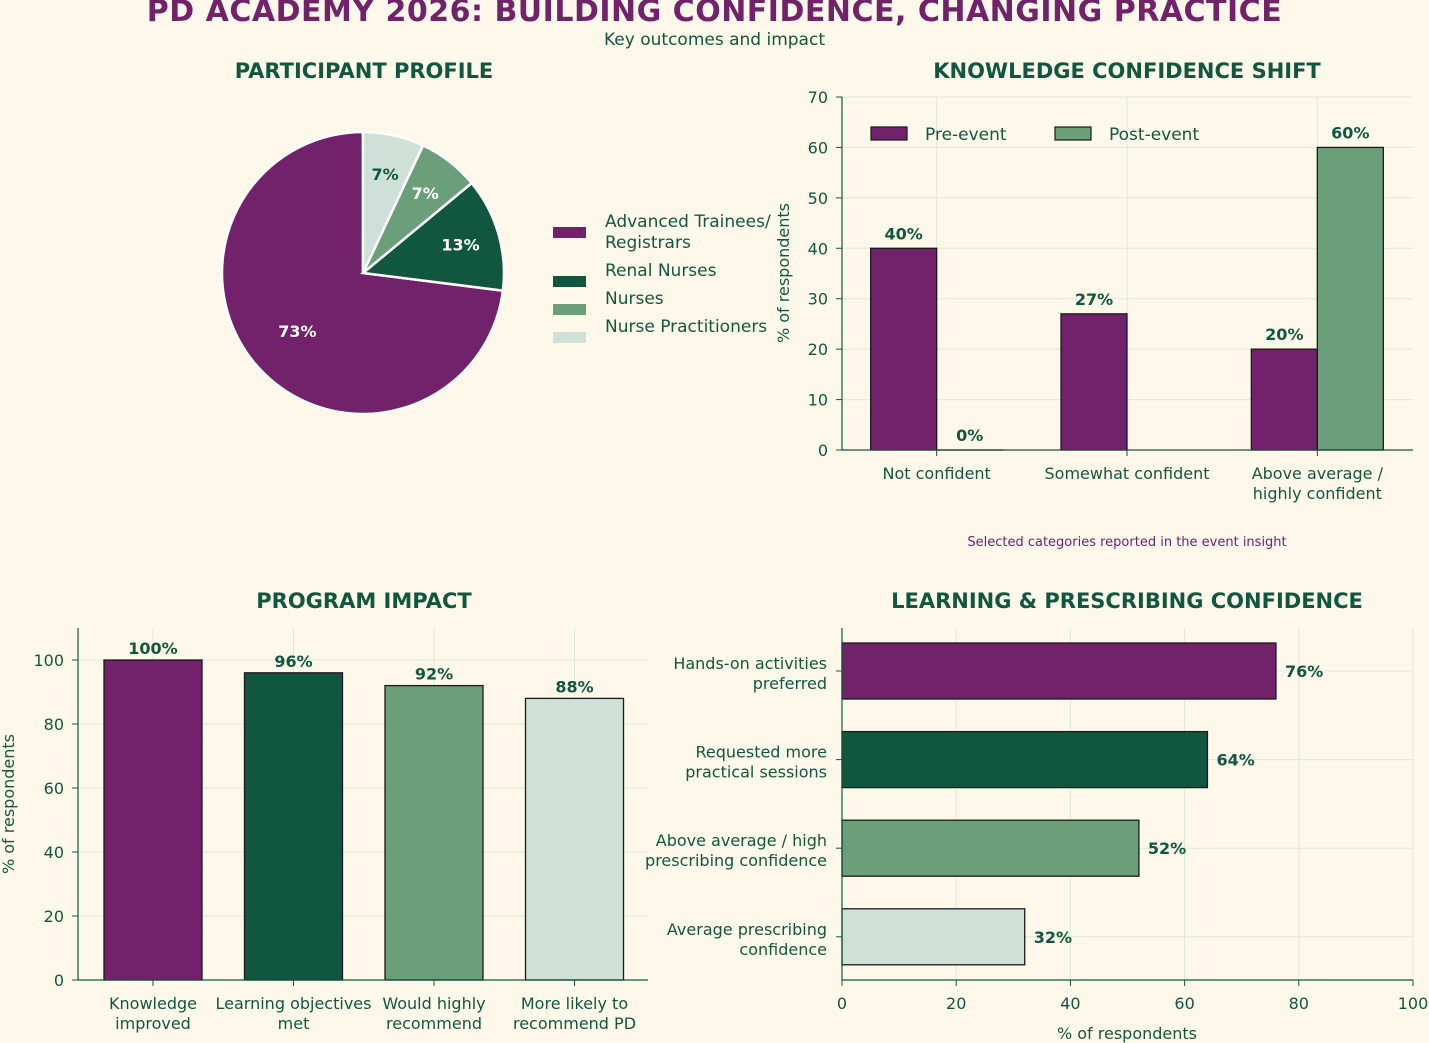 The height and width of the screenshot is (1043, 1429). What do you see at coordinates (1094, 299) in the screenshot?
I see `confidence-bar-label-0-1: 27%` at bounding box center [1094, 299].